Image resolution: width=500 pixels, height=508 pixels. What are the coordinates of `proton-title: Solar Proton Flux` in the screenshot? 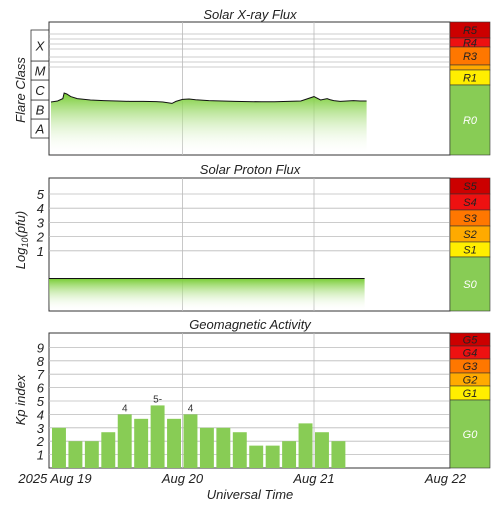 It's located at (250, 169).